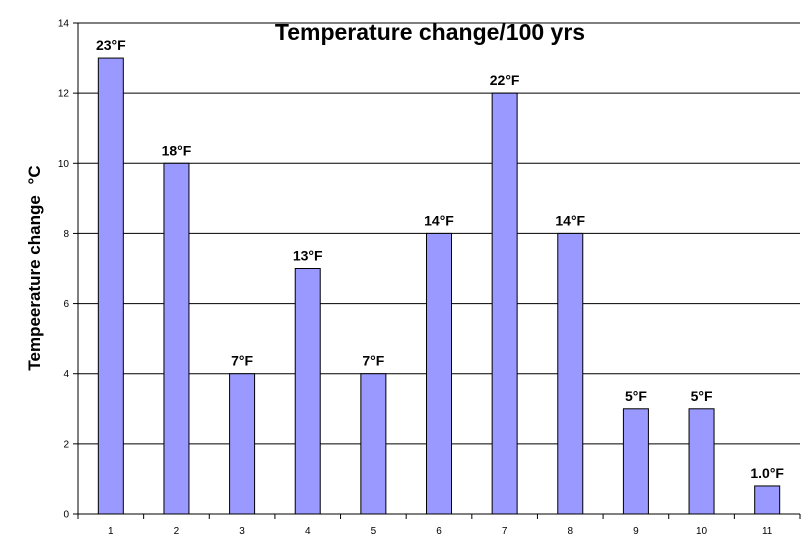  What do you see at coordinates (505, 531) in the screenshot?
I see `x-tick-label: 7` at bounding box center [505, 531].